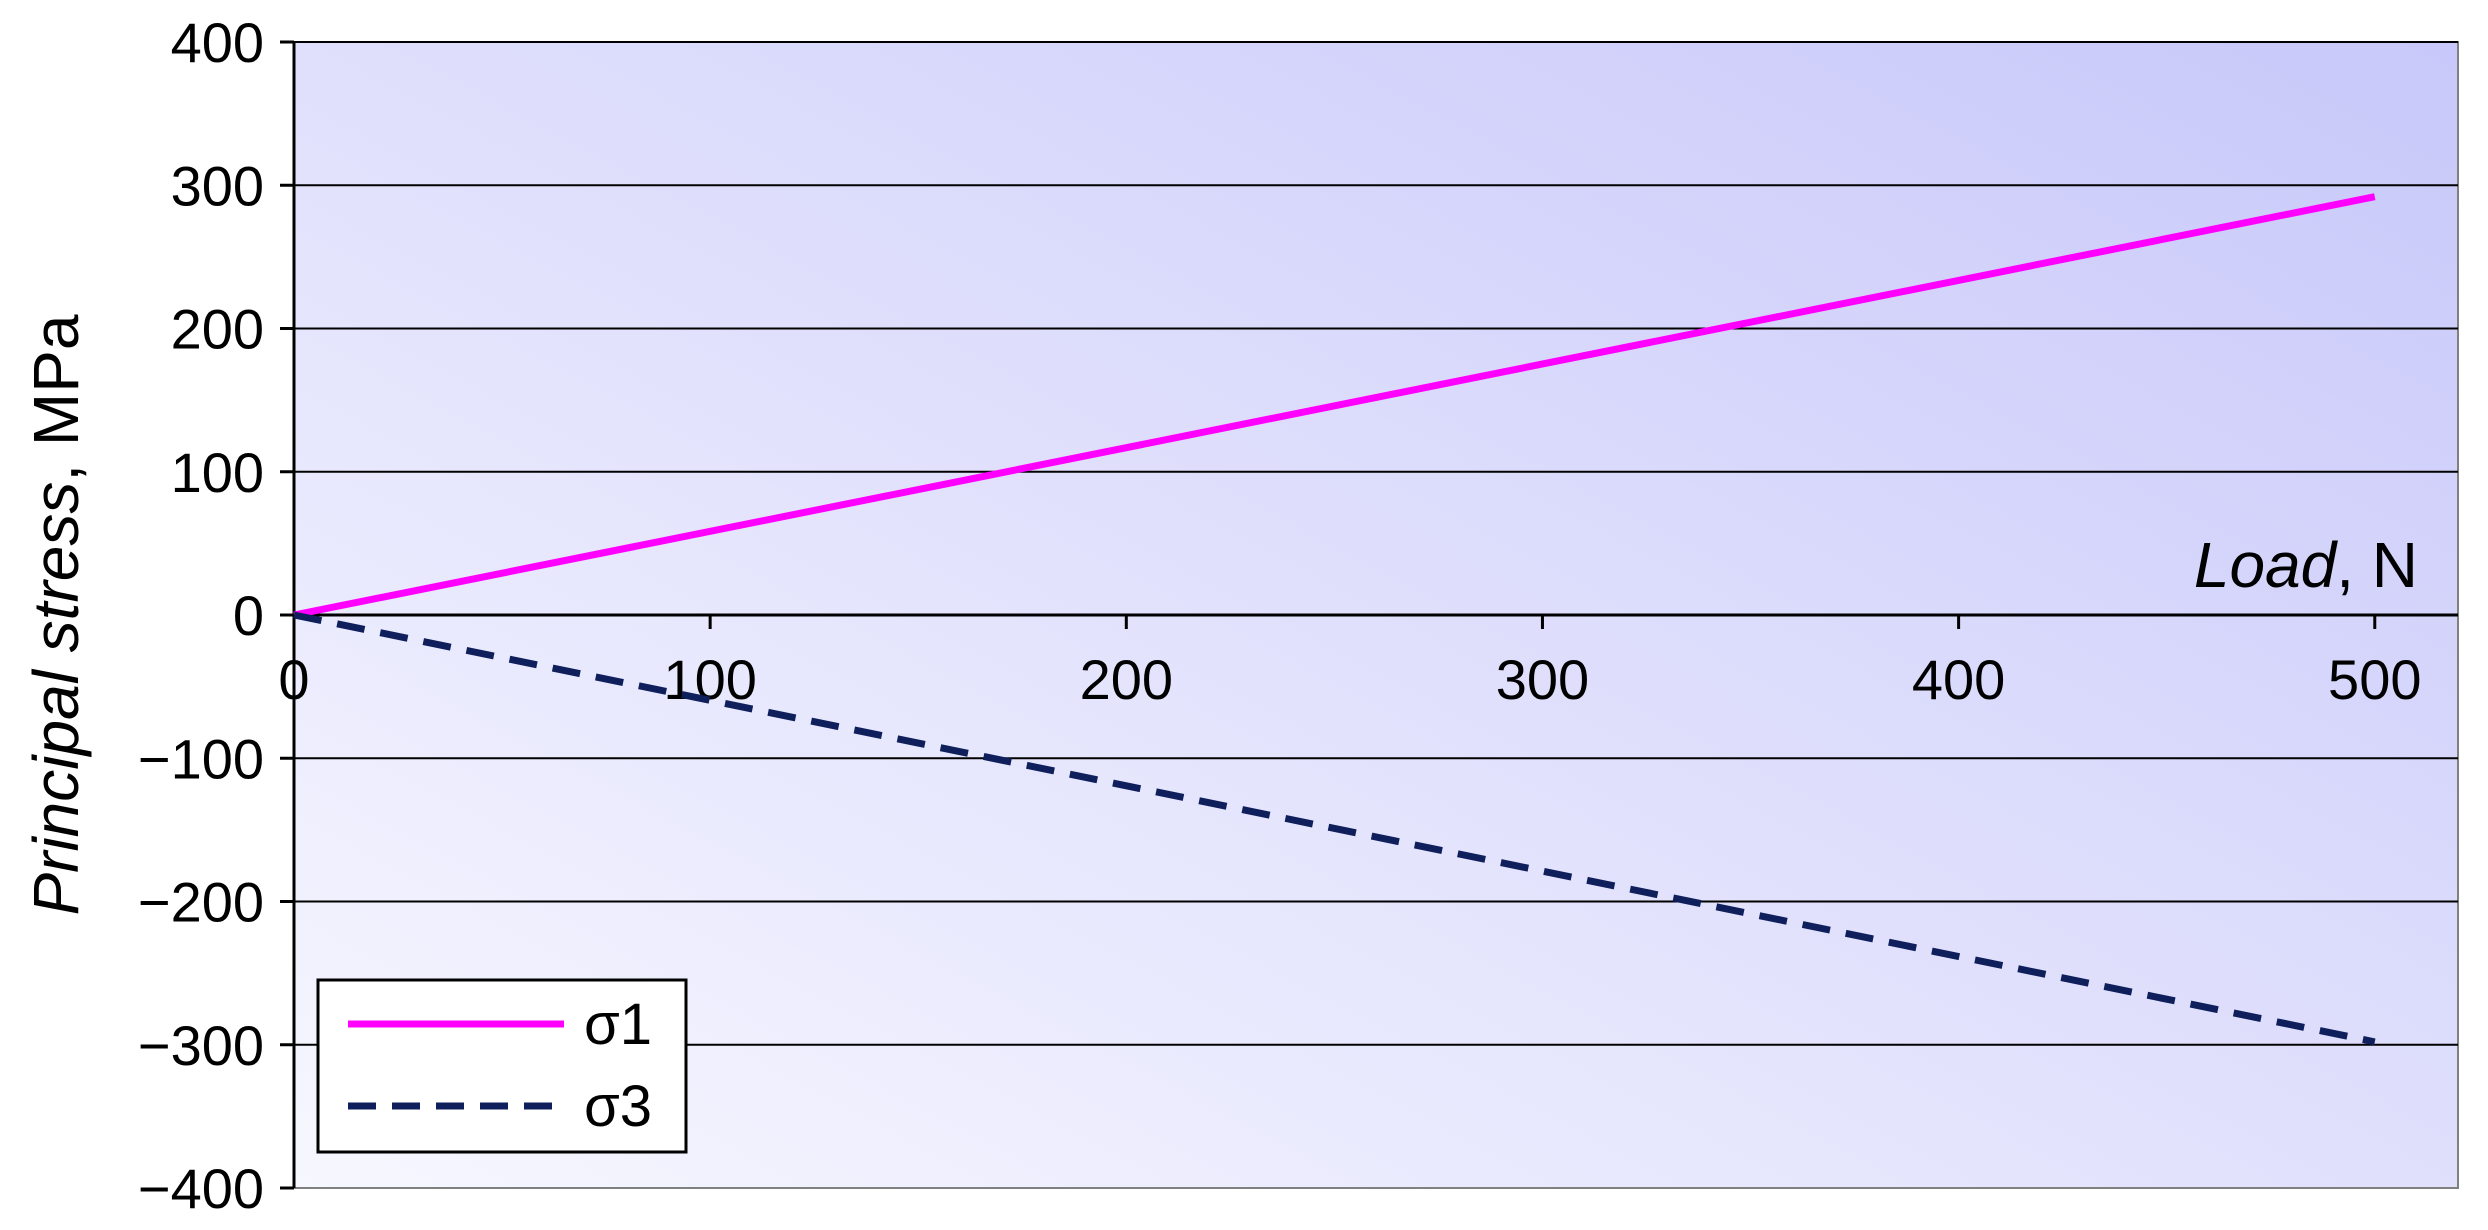 The width and height of the screenshot is (2488, 1230). I want to click on x-axis-title: Load, N, so click(2306, 565).